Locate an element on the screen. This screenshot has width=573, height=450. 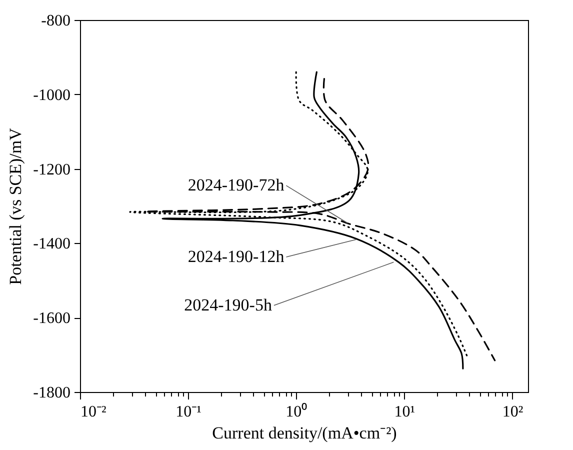
y-tick-label: -1000 is located at coordinates (51, 95).